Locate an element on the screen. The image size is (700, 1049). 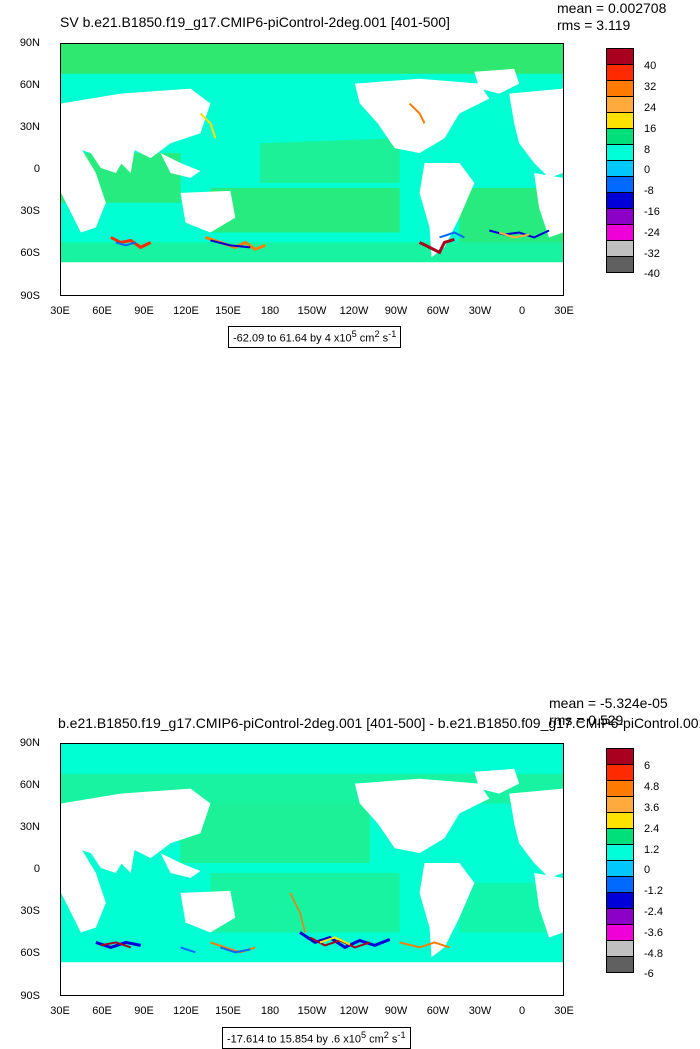
mean-value: mean = 0.002708 is located at coordinates (612, 8).